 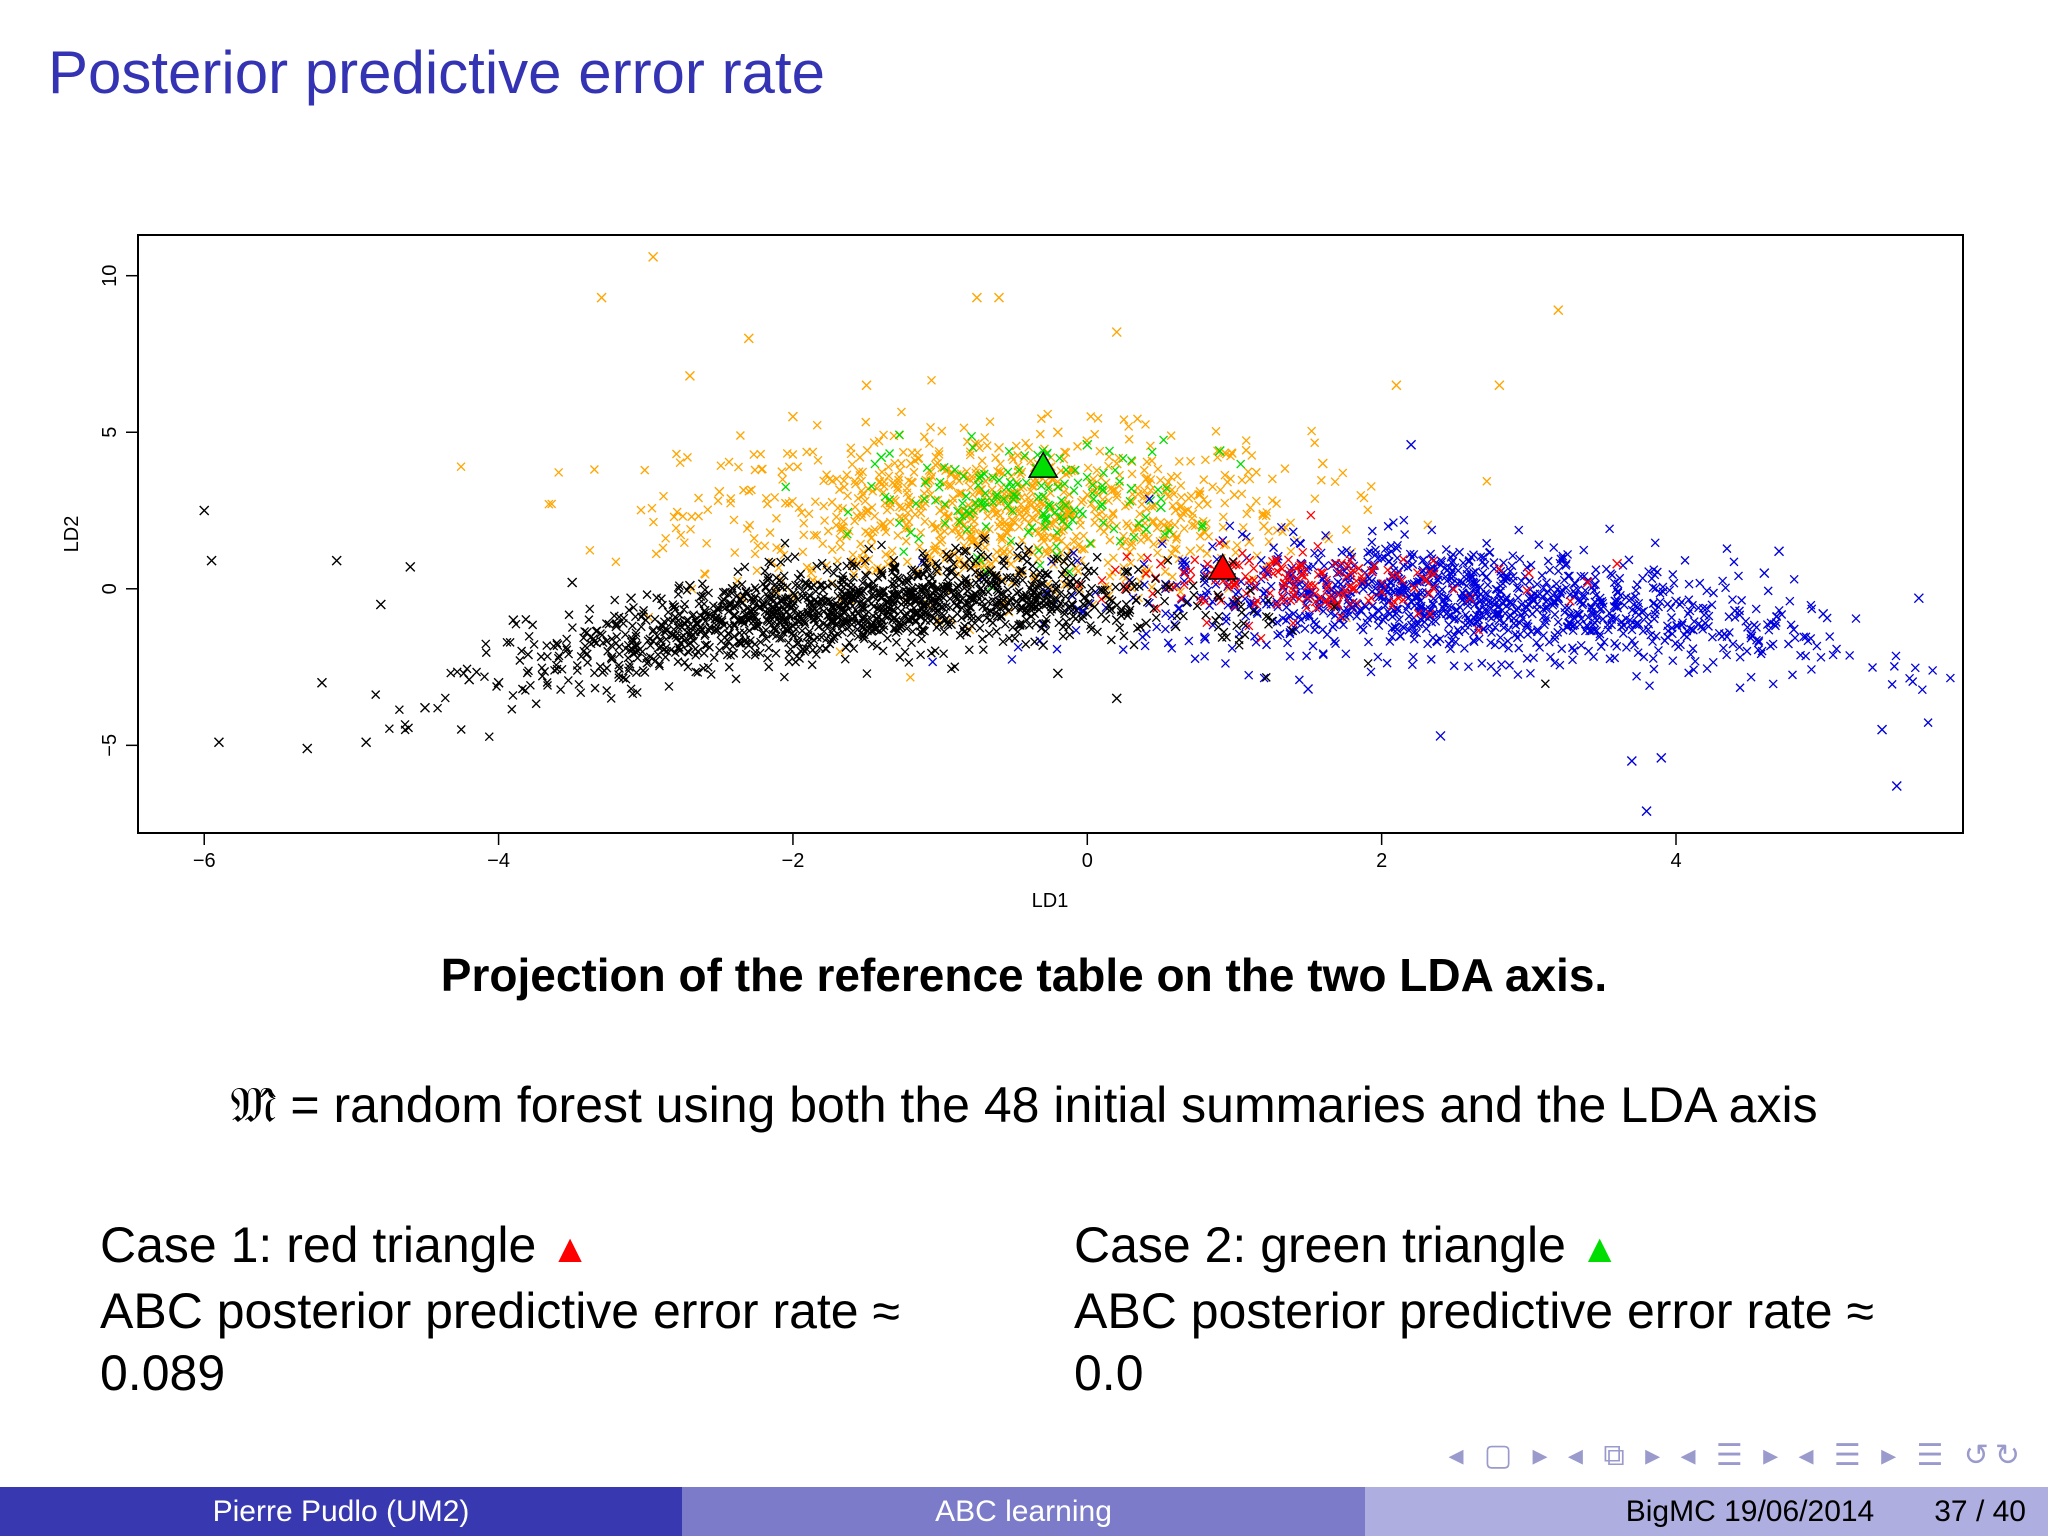 I want to click on footer-talk-title: ABC learning, so click(x=1023, y=1511).